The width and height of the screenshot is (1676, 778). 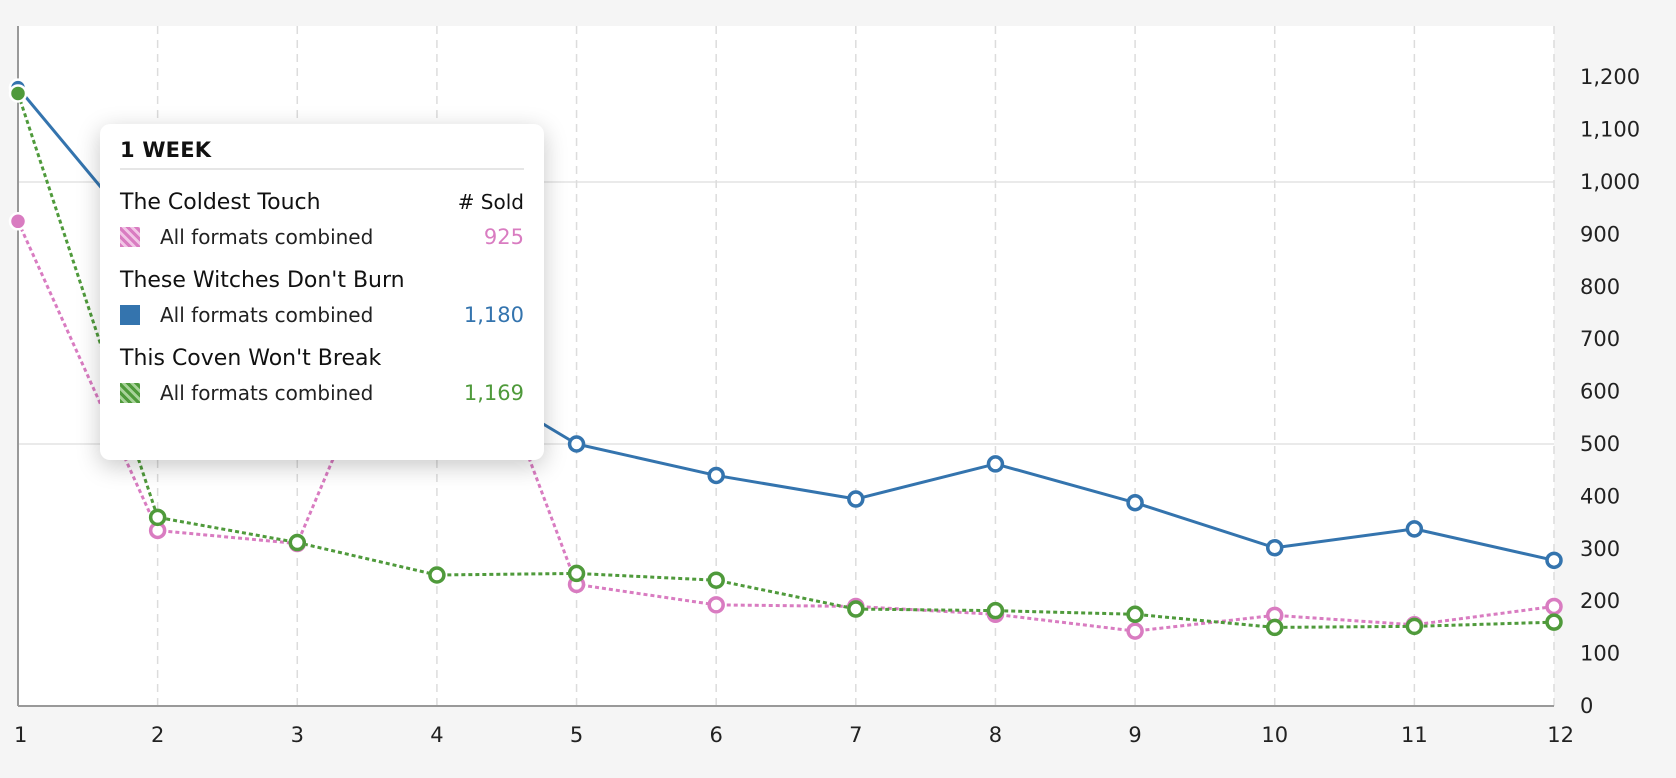 I want to click on pink-hatched-swatch-icon, so click(x=130, y=237).